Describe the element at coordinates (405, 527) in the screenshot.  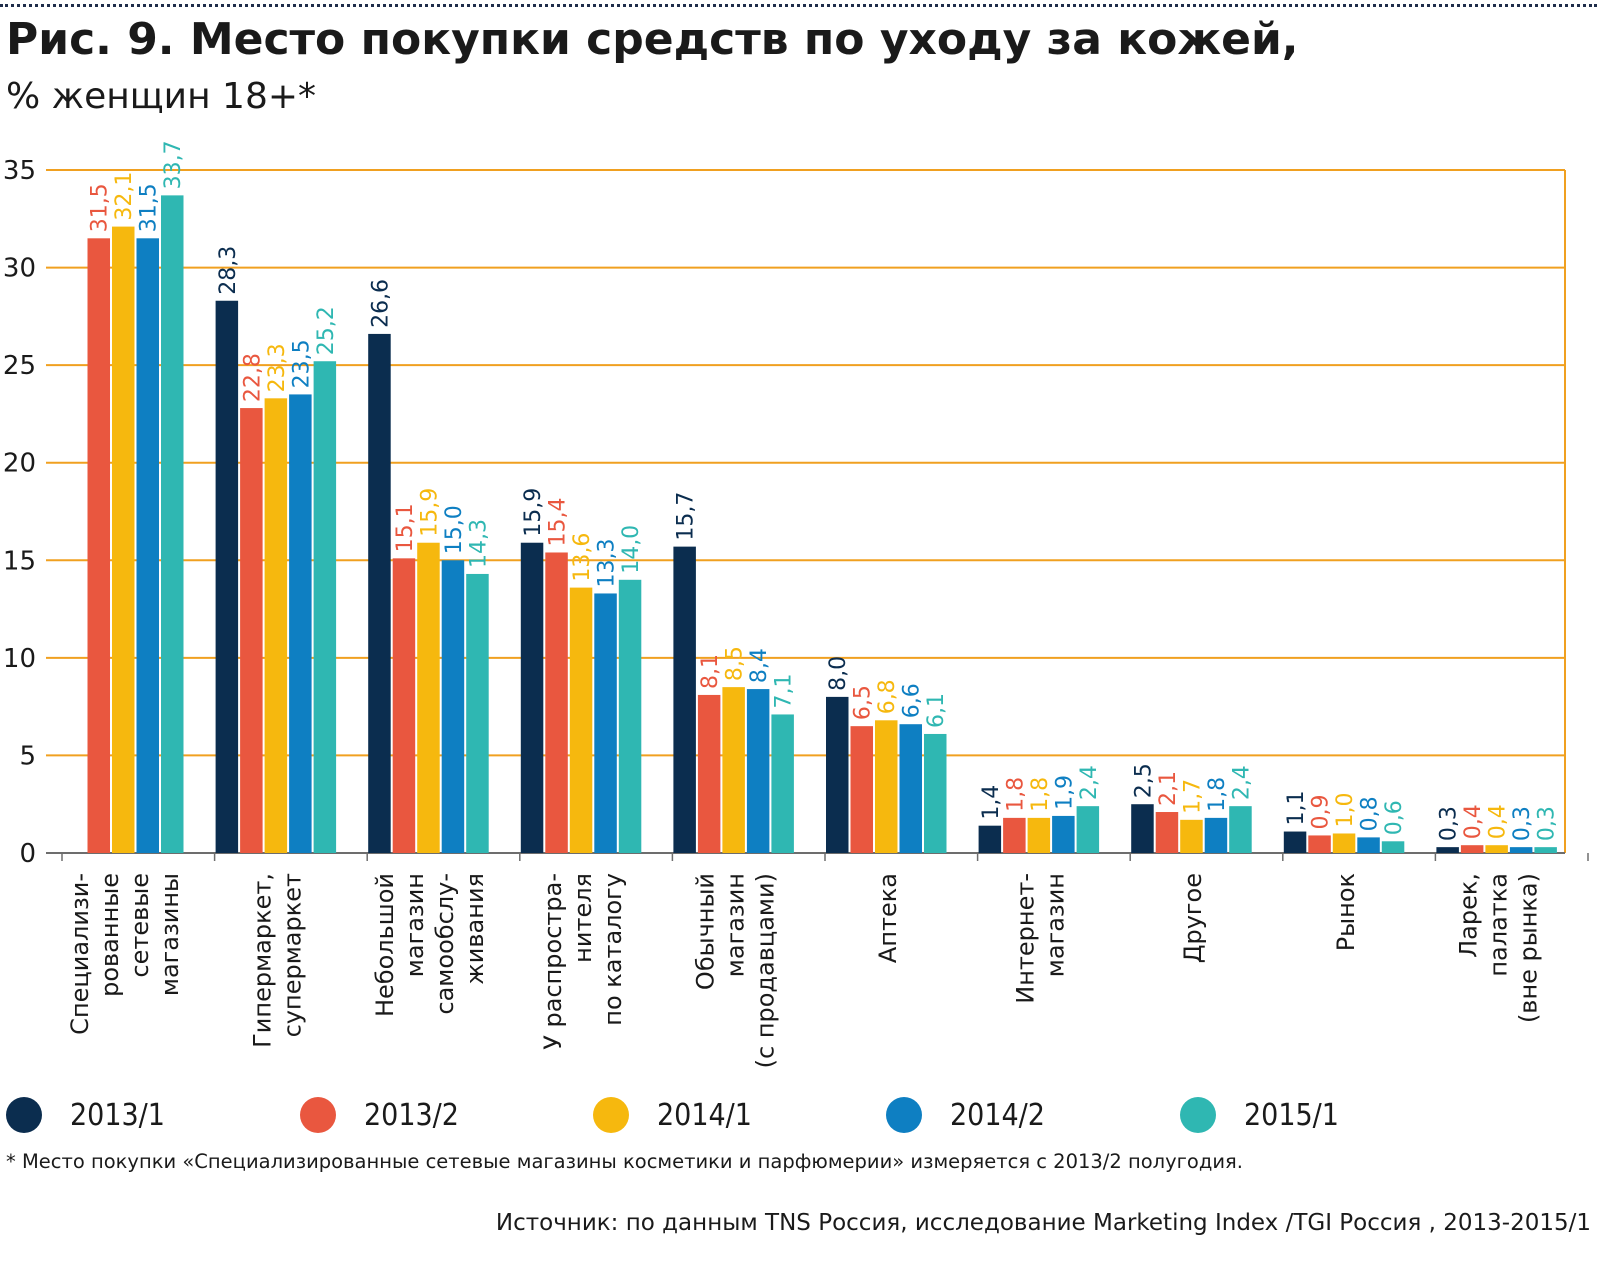
I see `bar-value-label: 15,1` at that location.